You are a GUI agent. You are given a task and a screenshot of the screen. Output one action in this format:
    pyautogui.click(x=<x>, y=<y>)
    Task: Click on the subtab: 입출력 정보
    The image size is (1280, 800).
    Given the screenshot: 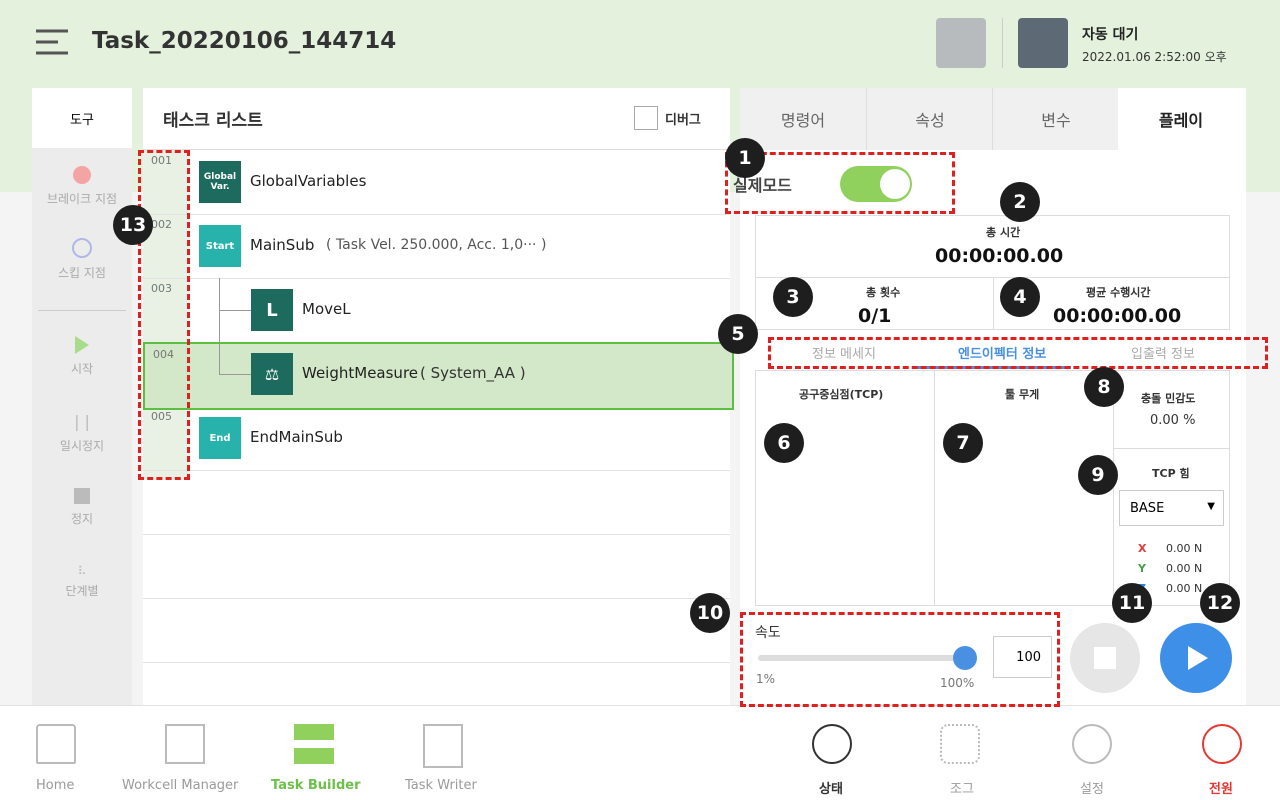 What is the action you would take?
    pyautogui.click(x=1163, y=354)
    